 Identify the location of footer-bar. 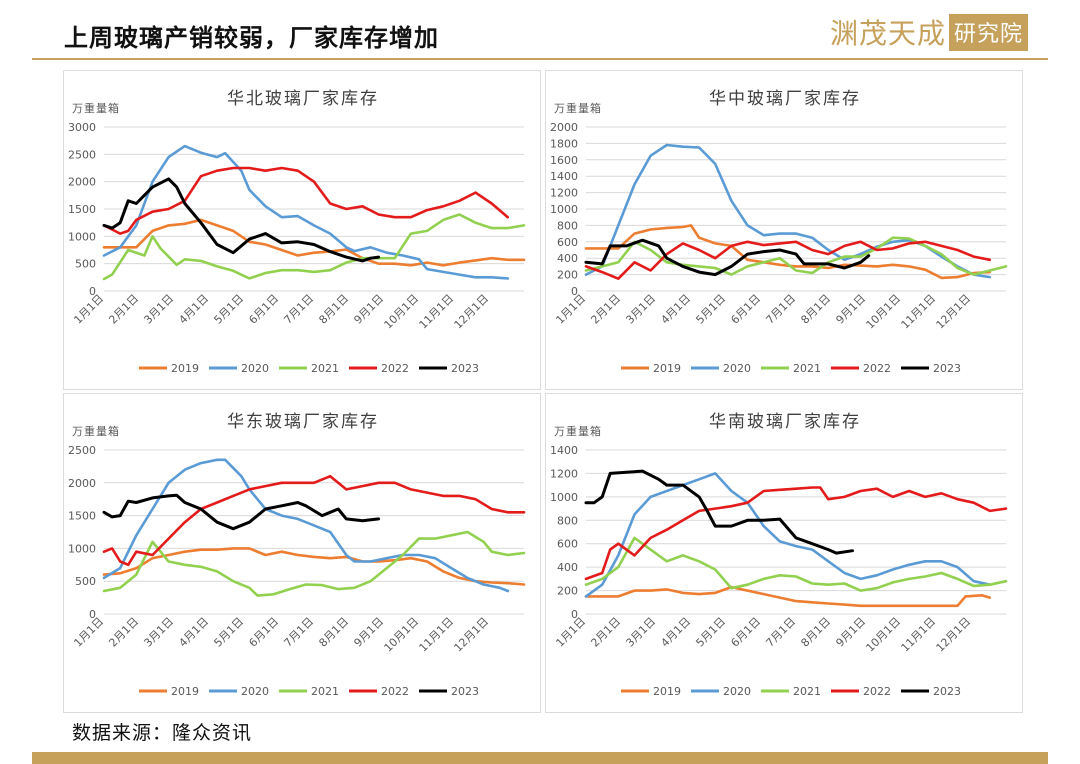
(540, 758).